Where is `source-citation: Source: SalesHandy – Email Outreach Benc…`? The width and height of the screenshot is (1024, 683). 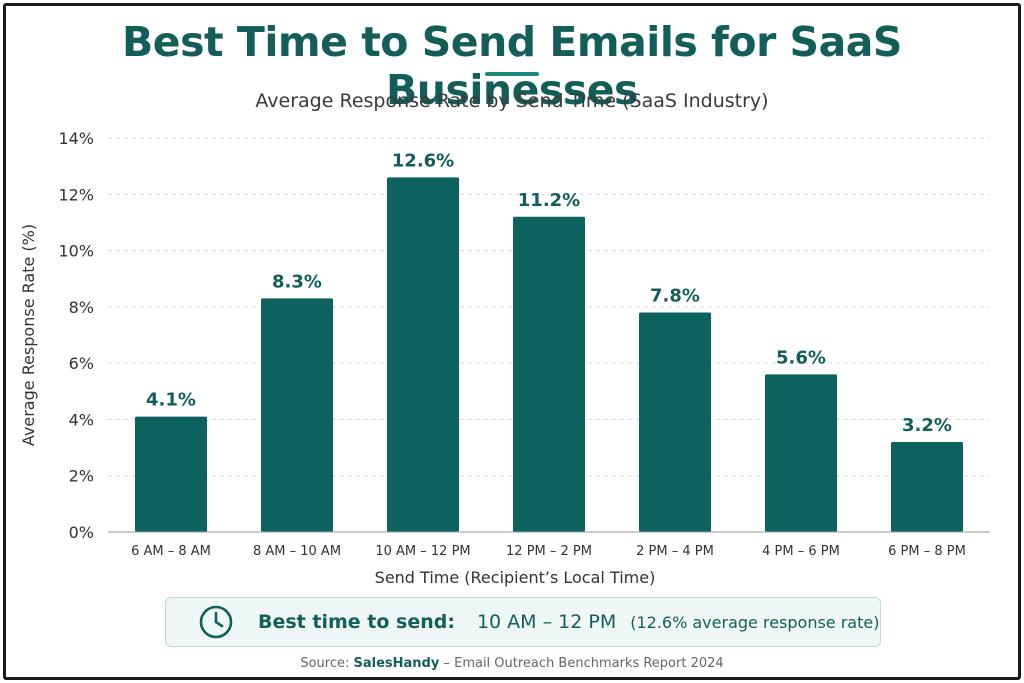 source-citation: Source: SalesHandy – Email Outreach Benc… is located at coordinates (512, 663).